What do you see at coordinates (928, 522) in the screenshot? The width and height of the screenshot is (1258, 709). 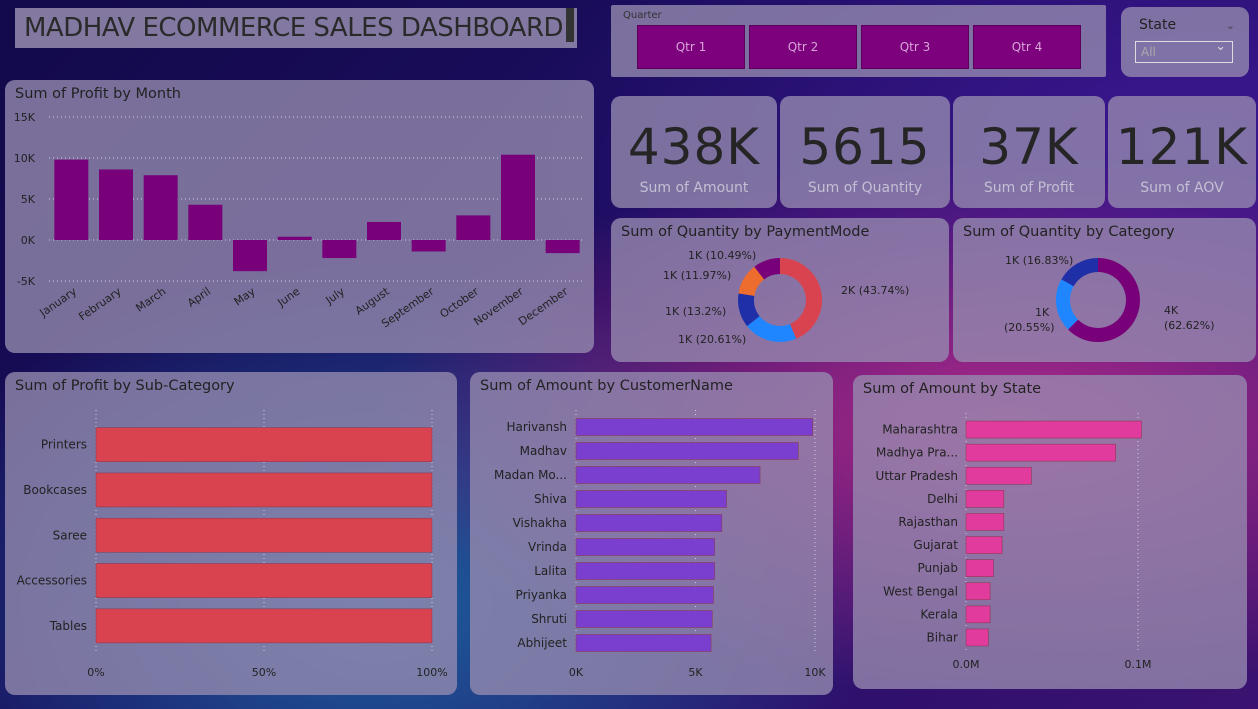 I see `y-tick-label: Rajasthan` at bounding box center [928, 522].